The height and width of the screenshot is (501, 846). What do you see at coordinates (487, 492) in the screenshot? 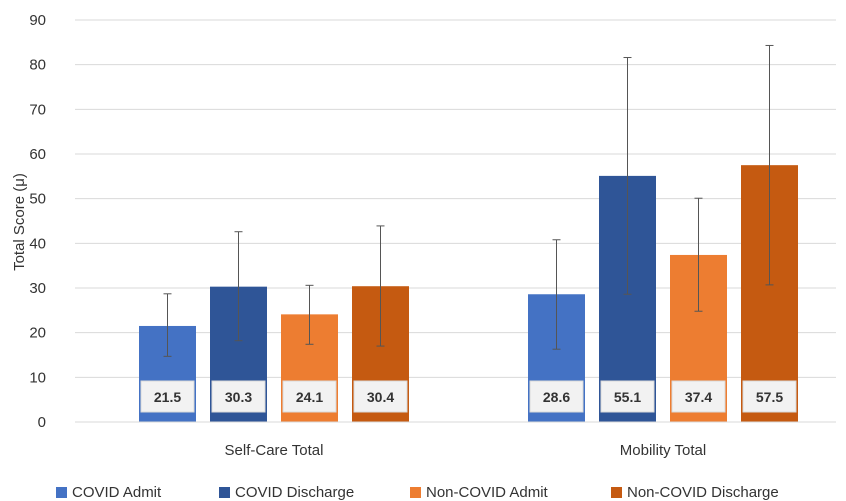
I see `legend-label: Non-COVID Admit` at bounding box center [487, 492].